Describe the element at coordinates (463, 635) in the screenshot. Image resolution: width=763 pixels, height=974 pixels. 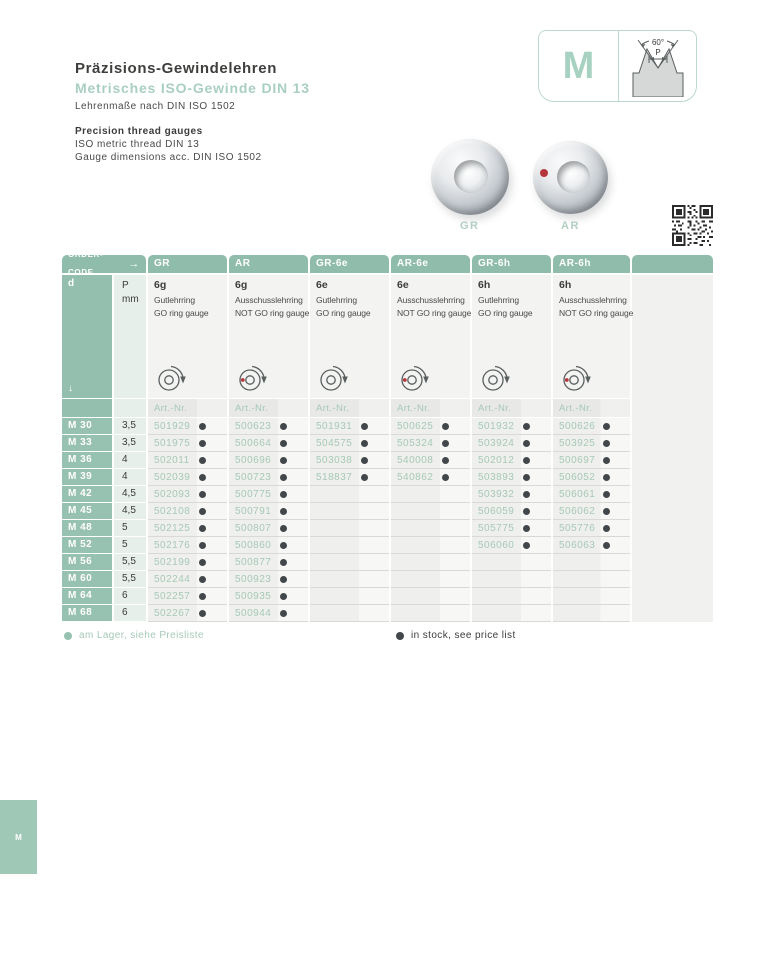
I see `legend-en-text: in stock, see price list` at that location.